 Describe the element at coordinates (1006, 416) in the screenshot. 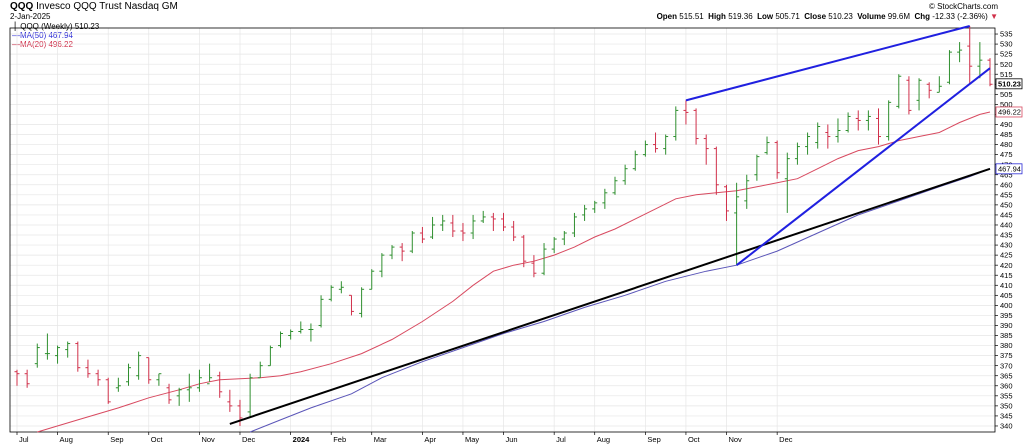

I see `y-tick-label: 345` at that location.